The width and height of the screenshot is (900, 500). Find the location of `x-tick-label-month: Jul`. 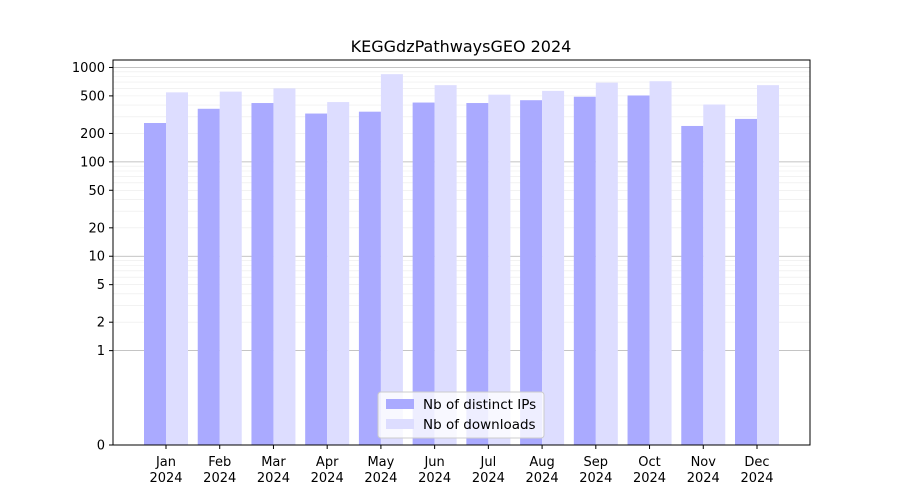

x-tick-label-month: Jul is located at coordinates (488, 462).